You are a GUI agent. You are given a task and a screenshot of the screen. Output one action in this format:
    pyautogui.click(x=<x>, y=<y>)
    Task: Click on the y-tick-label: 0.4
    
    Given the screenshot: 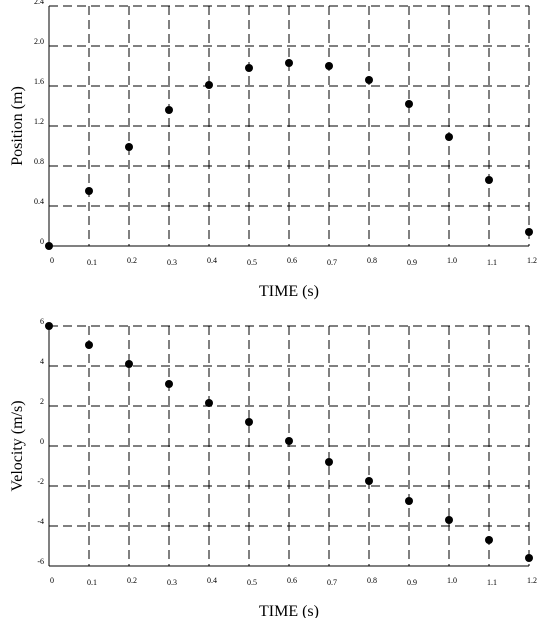 What is the action you would take?
    pyautogui.click(x=39, y=201)
    